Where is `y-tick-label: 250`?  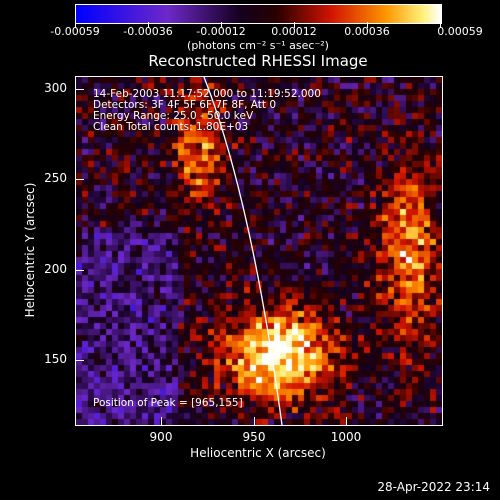 y-tick-label: 250 is located at coordinates (55, 178).